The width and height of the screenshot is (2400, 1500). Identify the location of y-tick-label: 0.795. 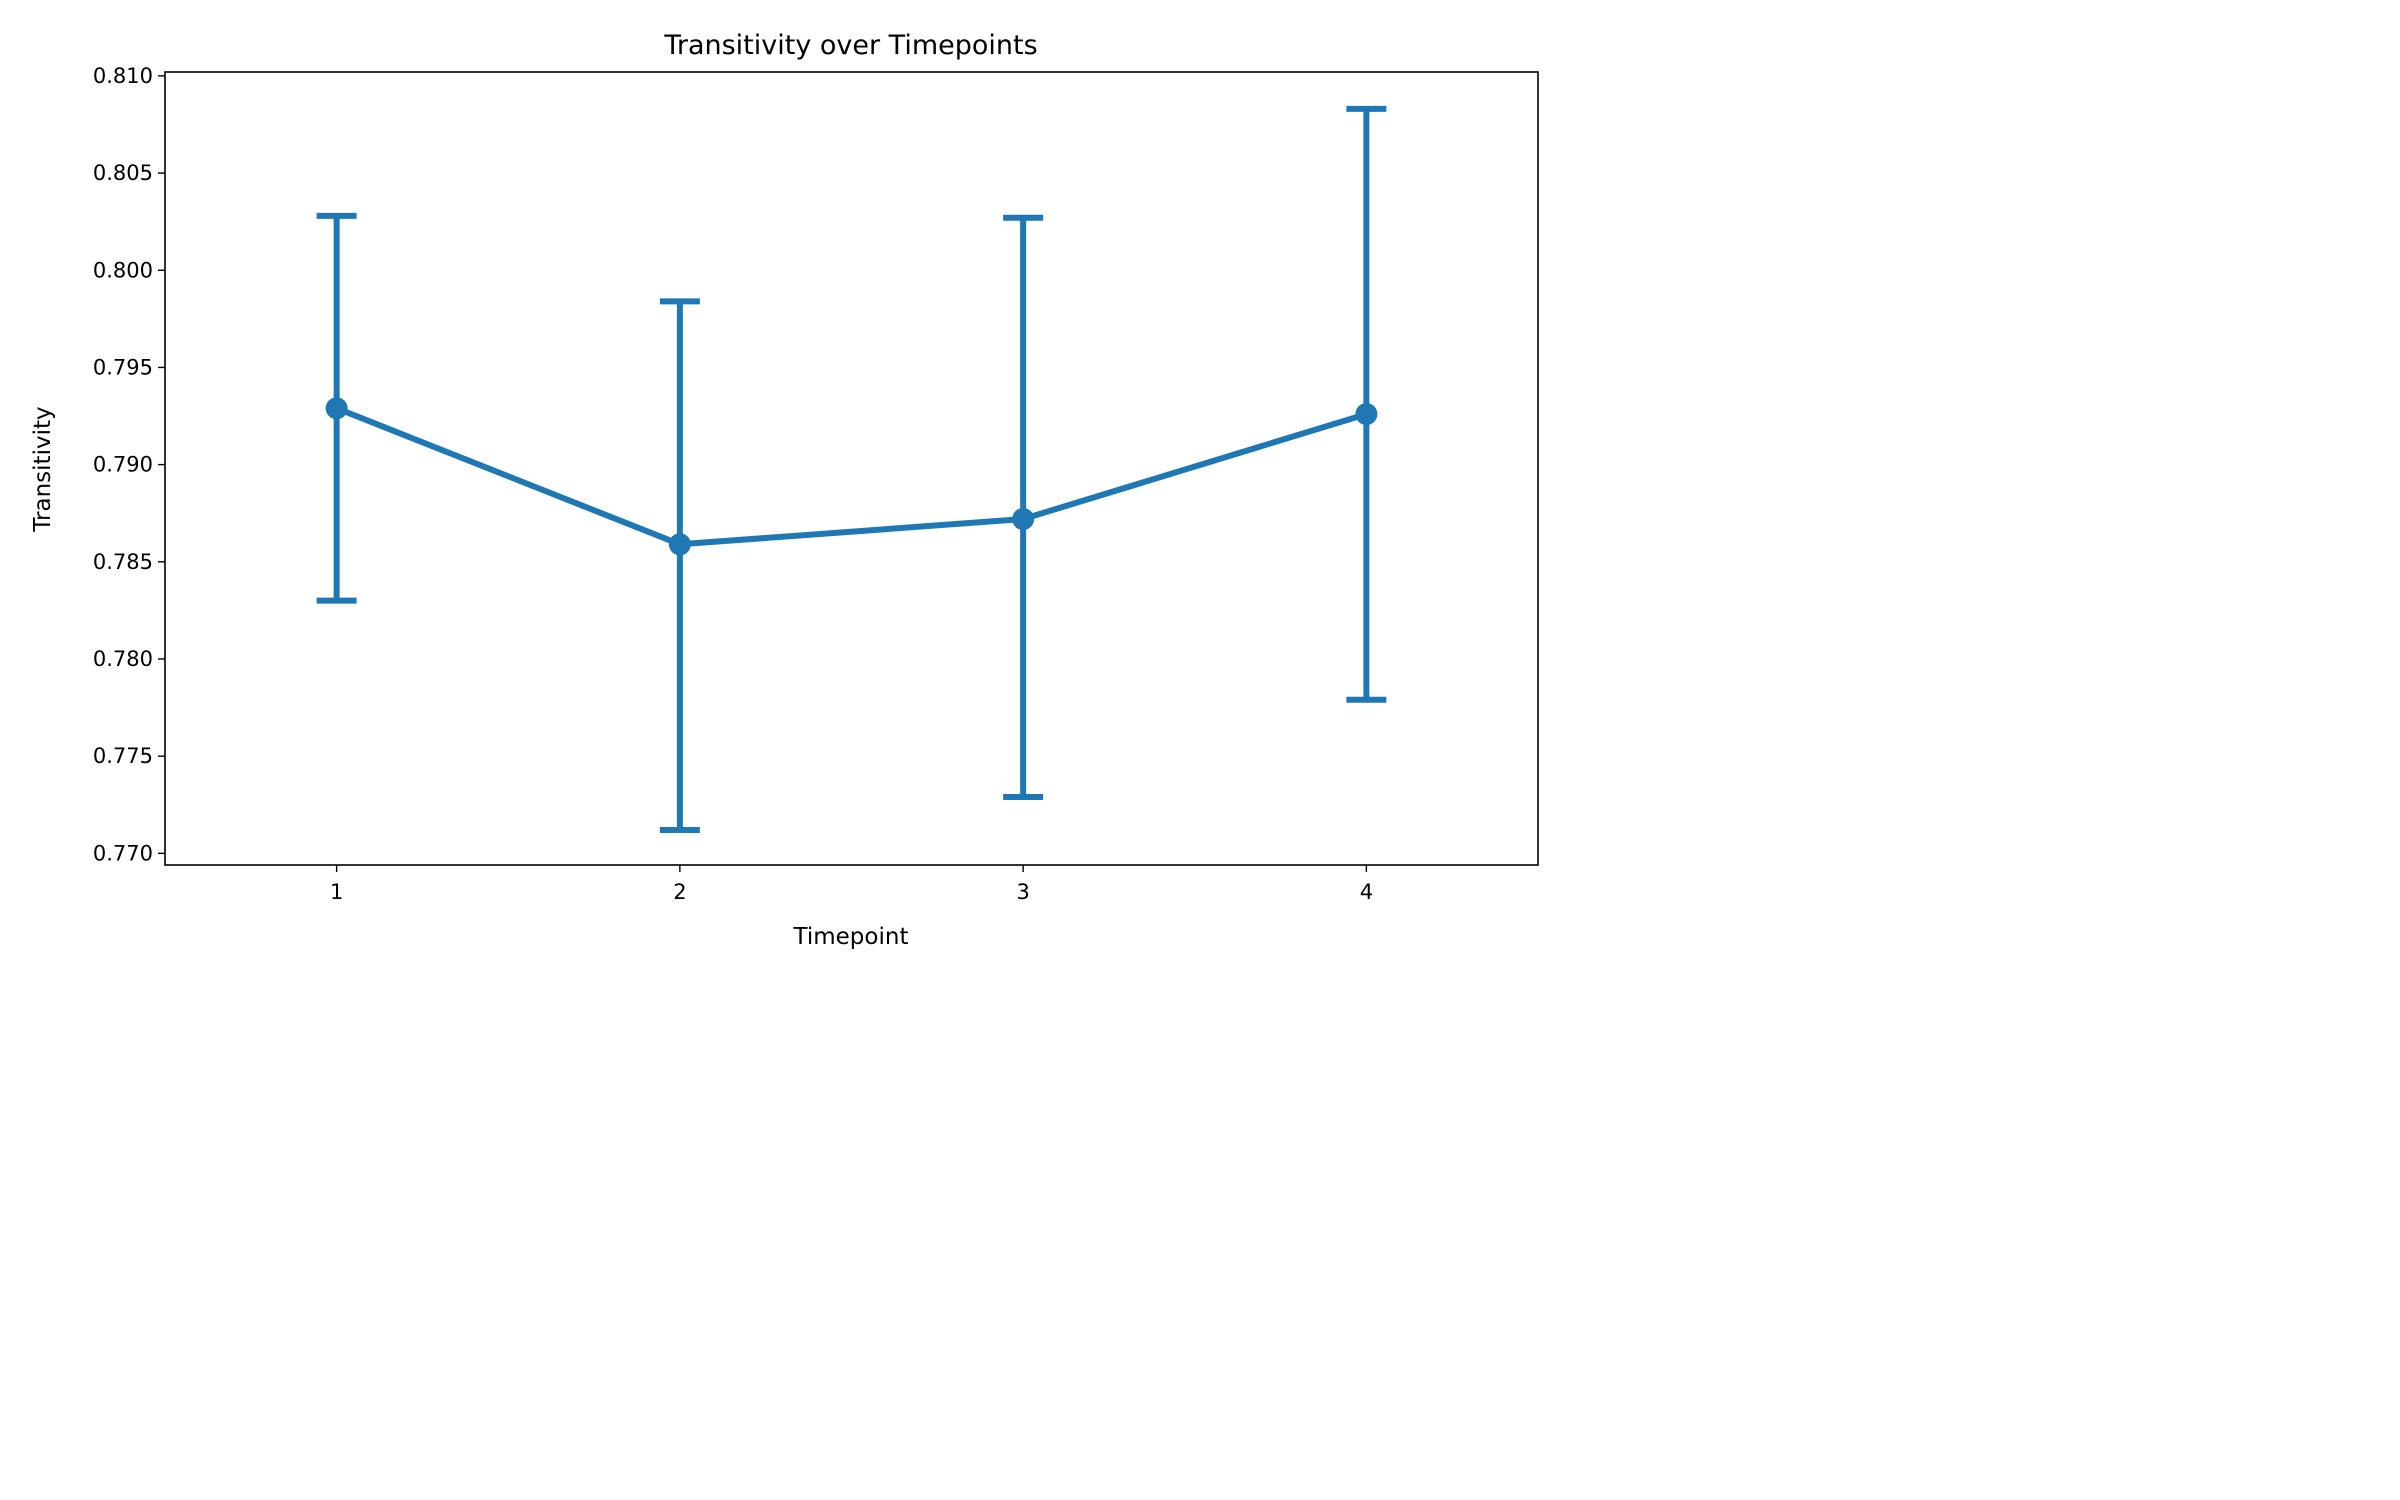
(123, 367).